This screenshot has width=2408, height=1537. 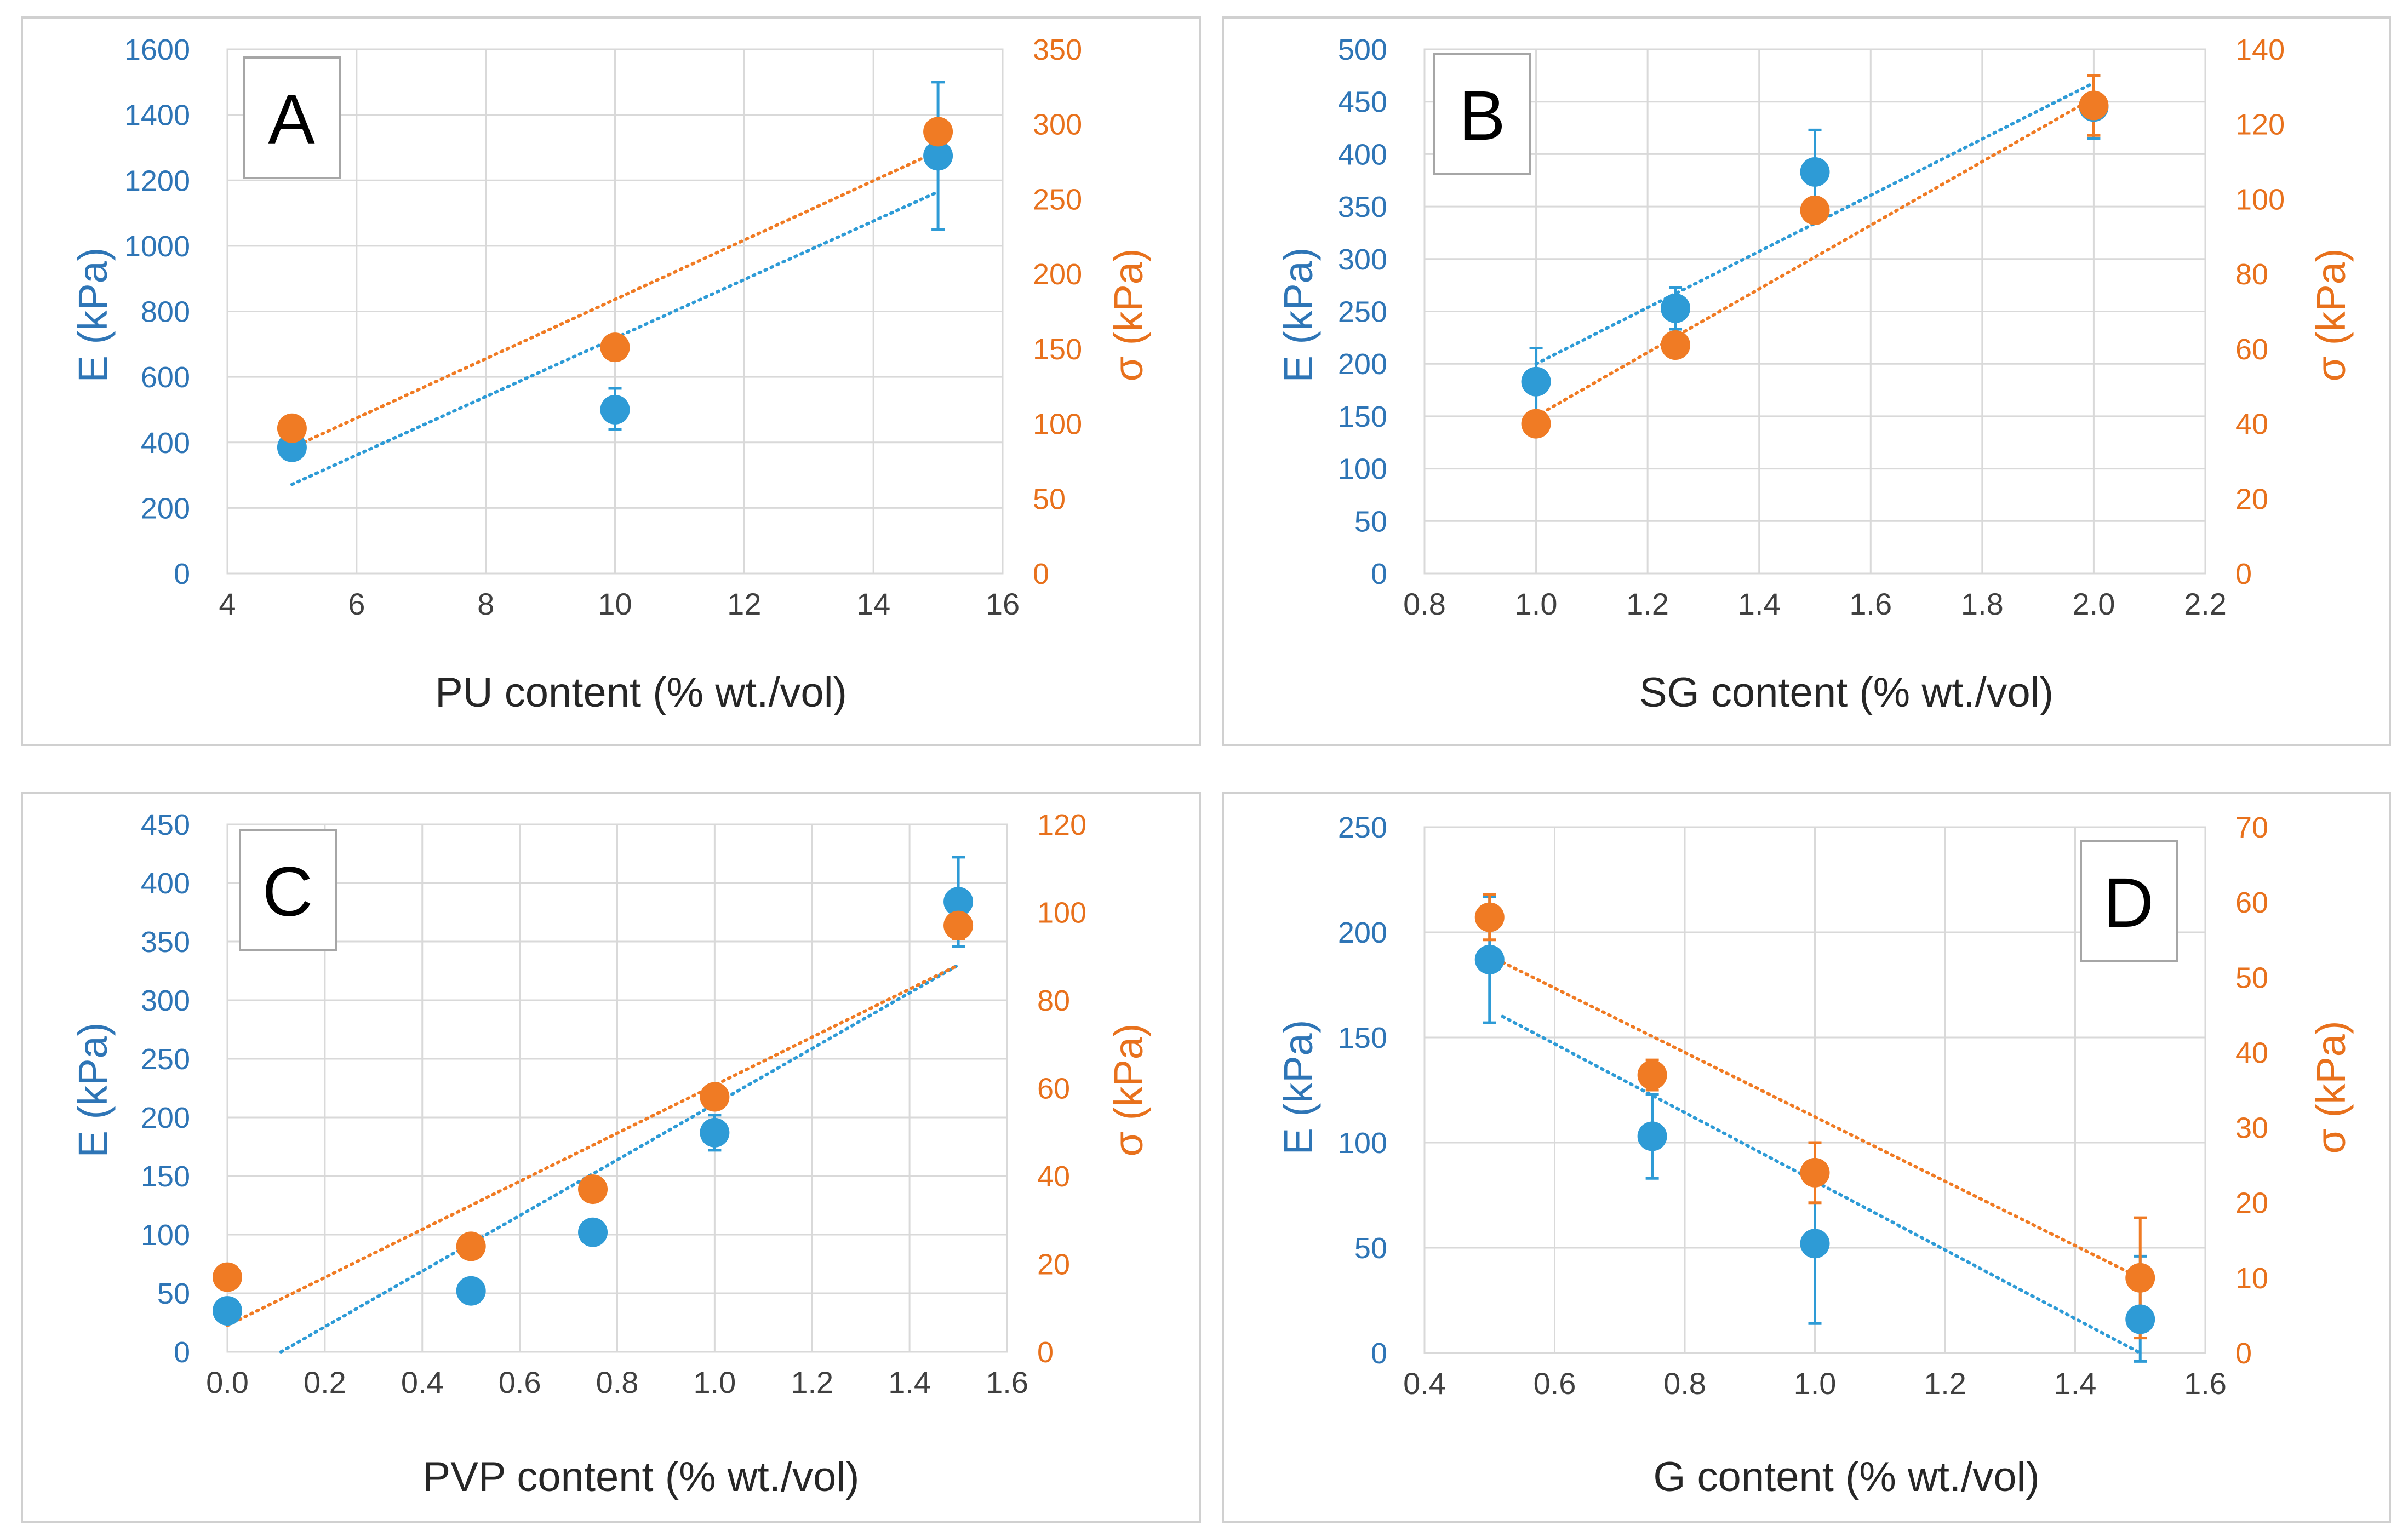 What do you see at coordinates (1298, 1087) in the screenshot?
I see `panel-d-left-axis-label: E (kPa)` at bounding box center [1298, 1087].